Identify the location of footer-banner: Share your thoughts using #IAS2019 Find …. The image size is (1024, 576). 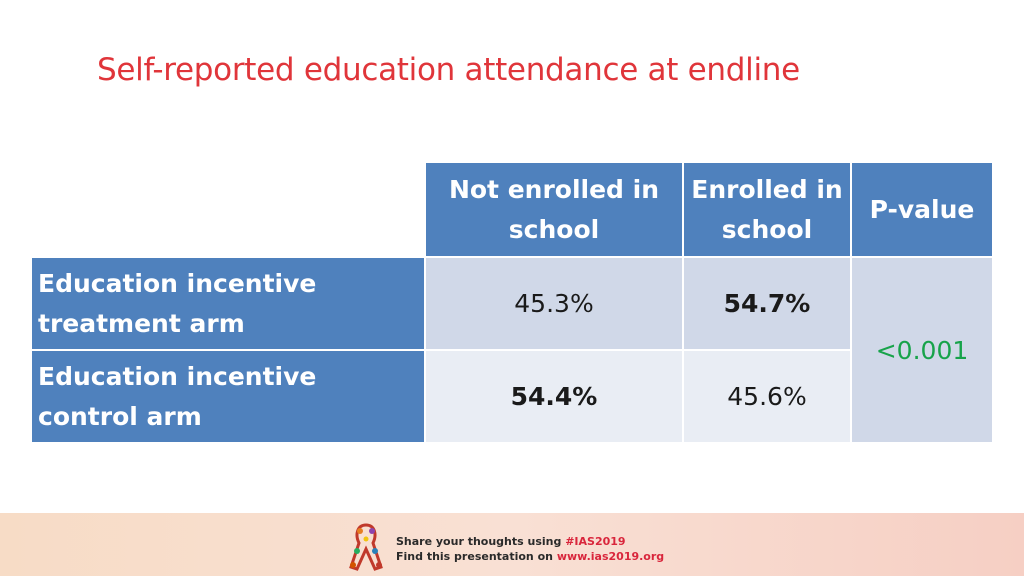
(512, 544).